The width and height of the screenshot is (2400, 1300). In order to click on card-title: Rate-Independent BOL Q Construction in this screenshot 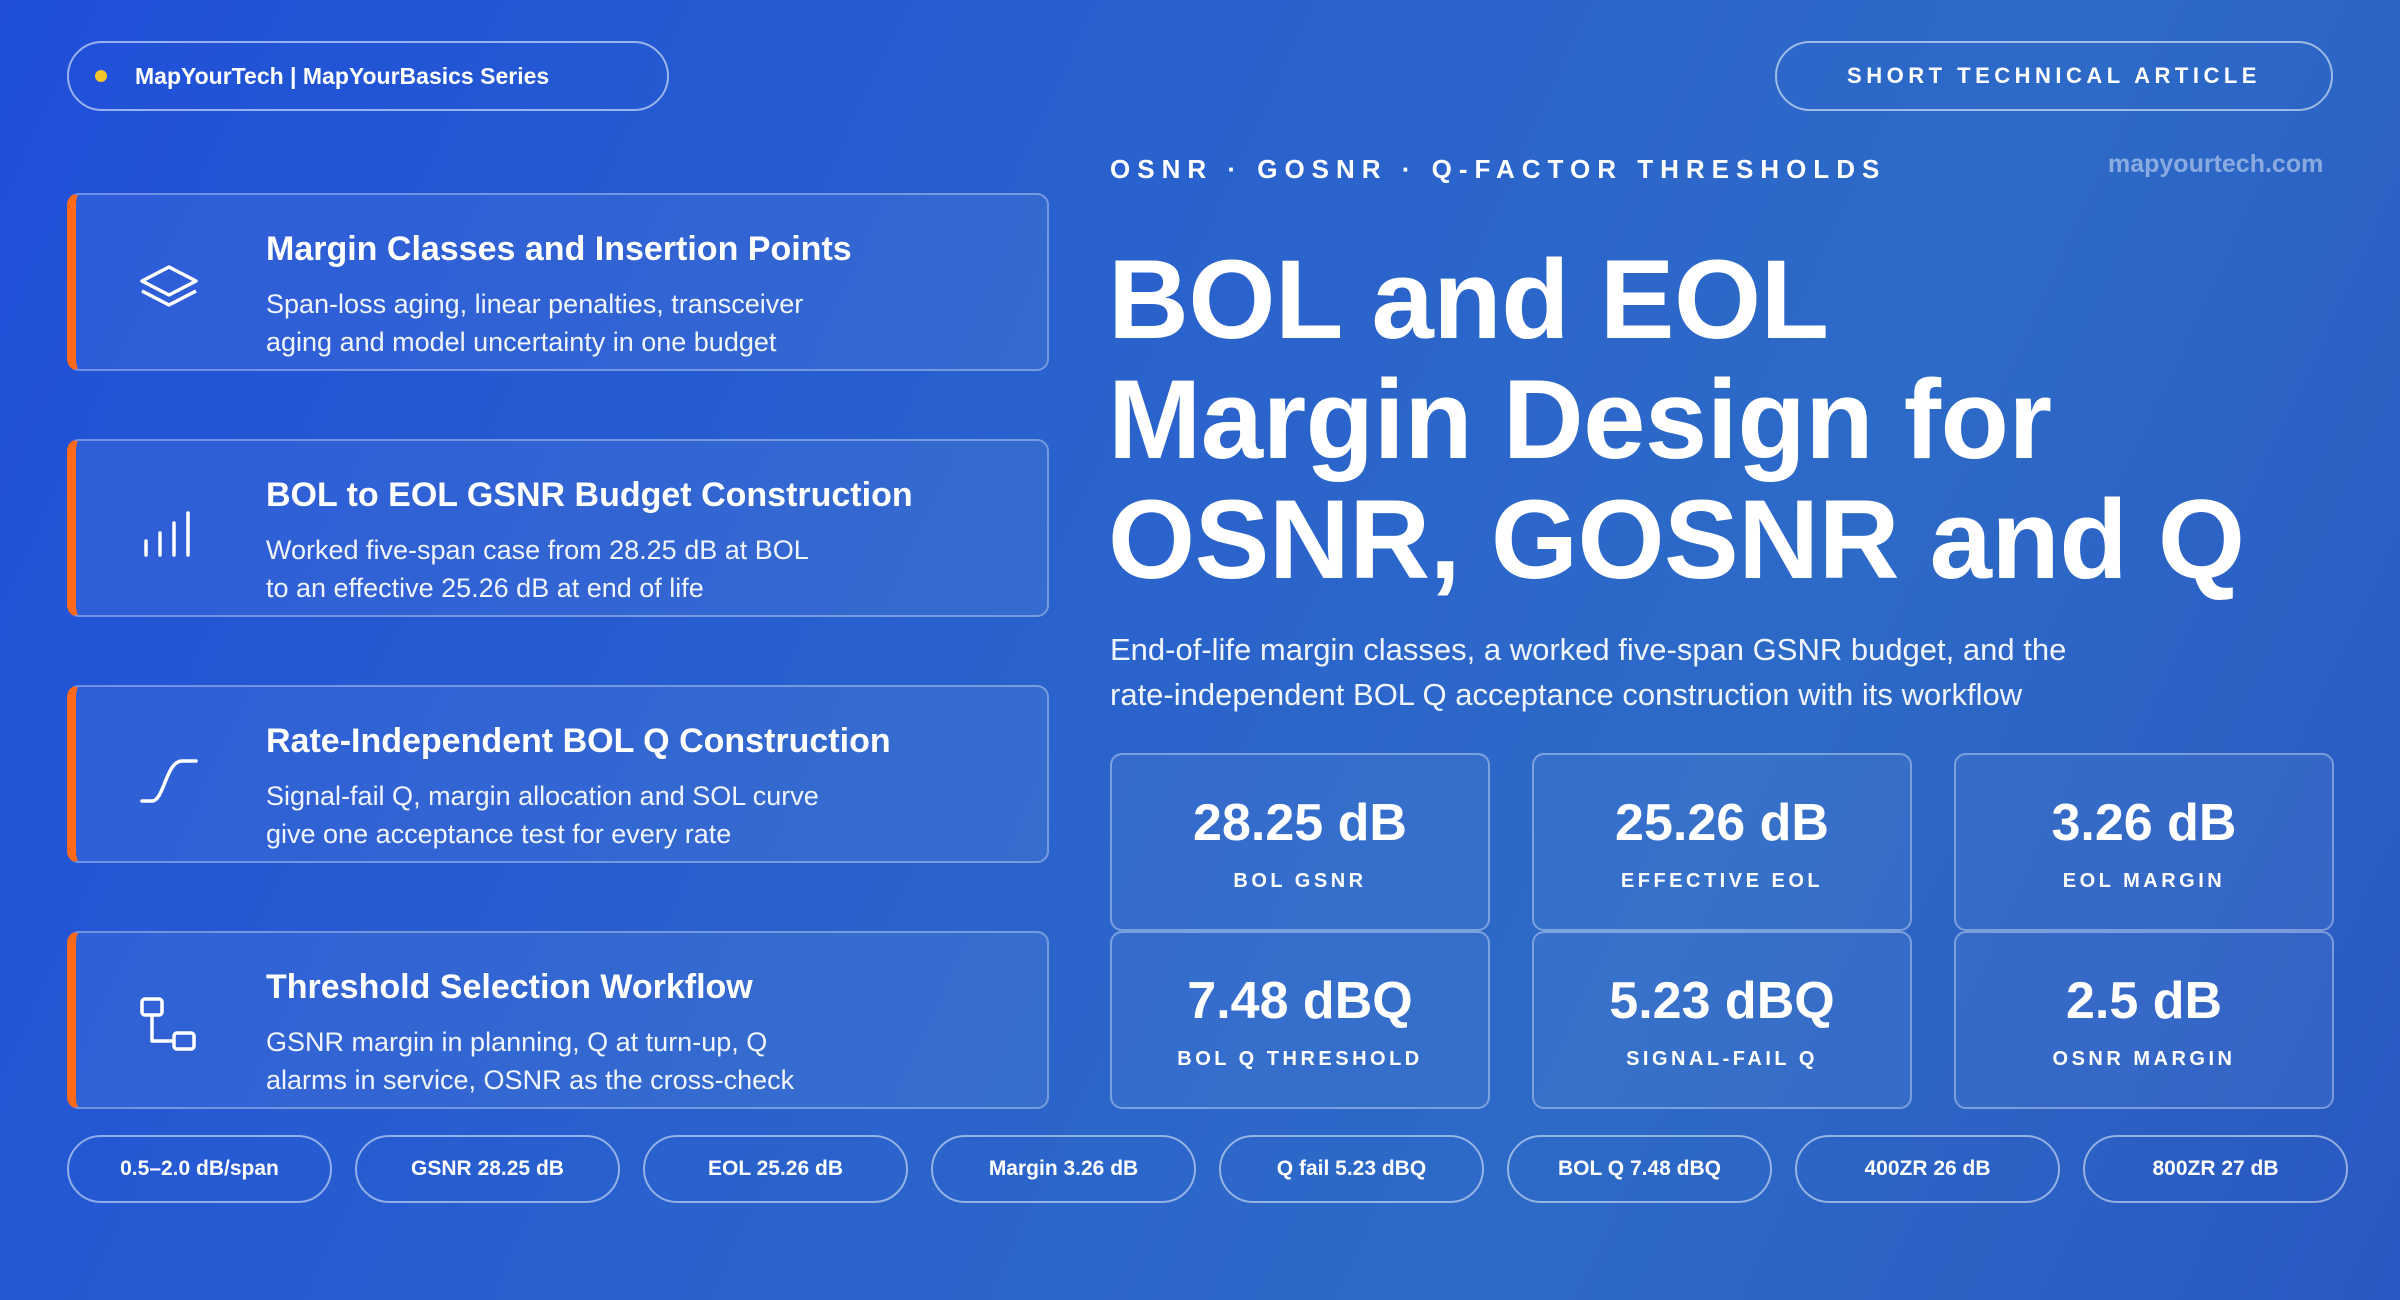, I will do `click(578, 741)`.